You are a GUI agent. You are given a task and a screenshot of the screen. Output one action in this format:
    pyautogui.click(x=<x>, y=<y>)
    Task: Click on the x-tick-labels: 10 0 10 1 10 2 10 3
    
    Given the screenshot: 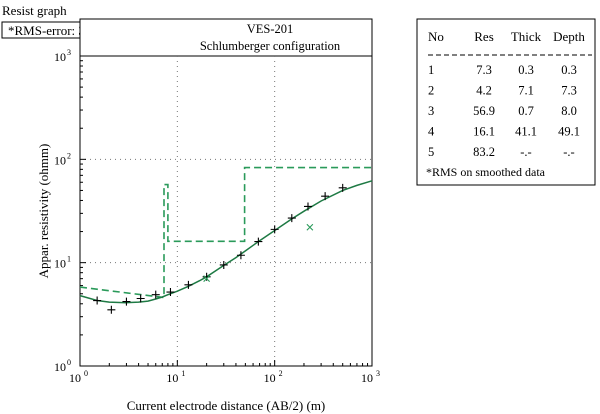 What is the action you would take?
    pyautogui.click(x=224, y=372)
    